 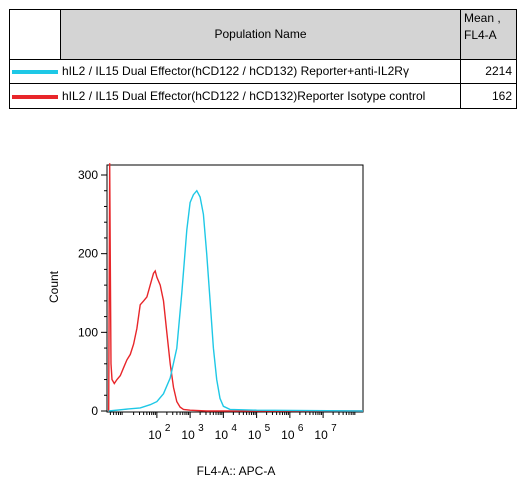 What do you see at coordinates (88, 254) in the screenshot?
I see `y-tick-label: 200` at bounding box center [88, 254].